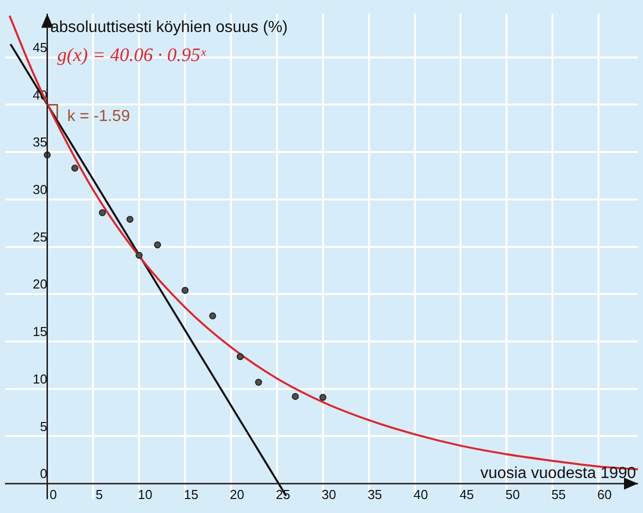  What do you see at coordinates (40, 378) in the screenshot?
I see `y-tick-label: 10` at bounding box center [40, 378].